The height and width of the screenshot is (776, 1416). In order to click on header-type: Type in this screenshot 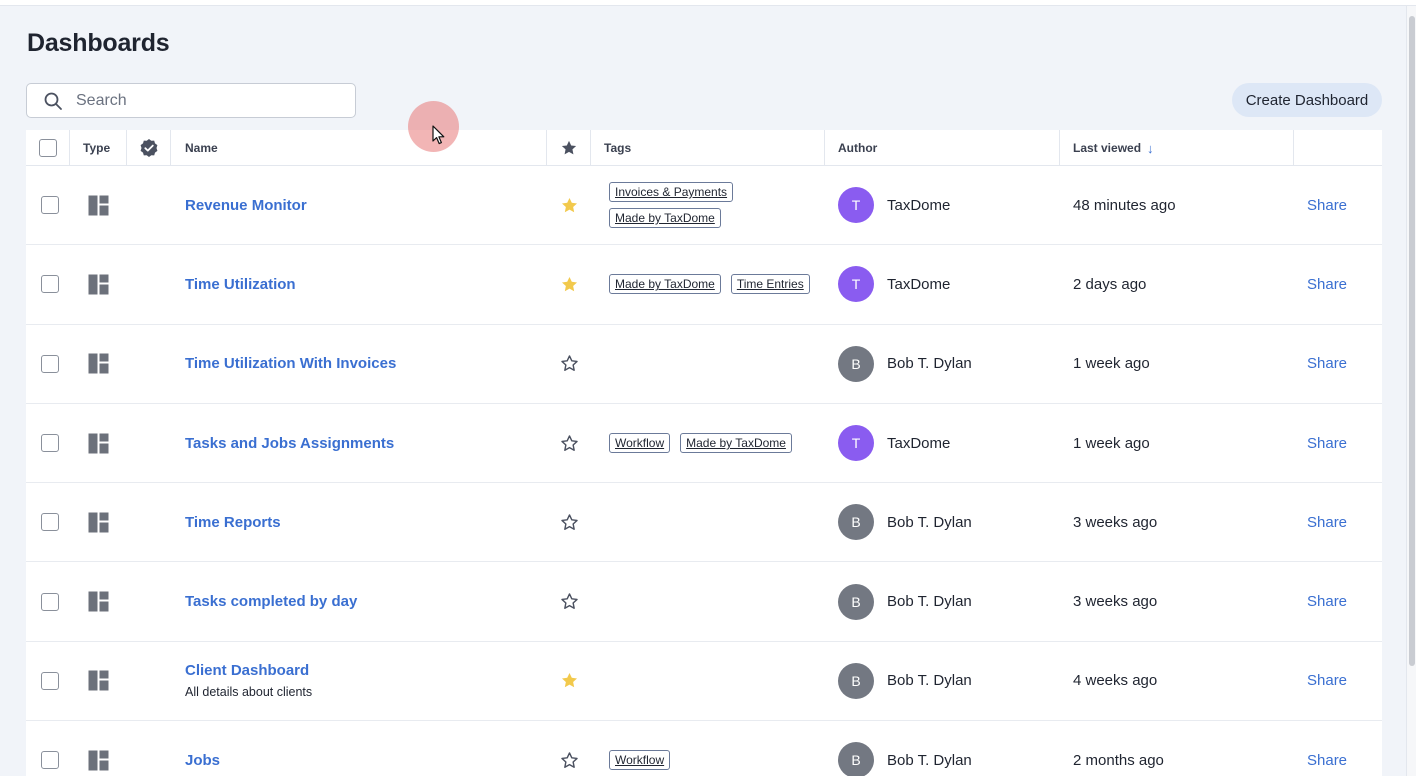, I will do `click(98, 148)`.